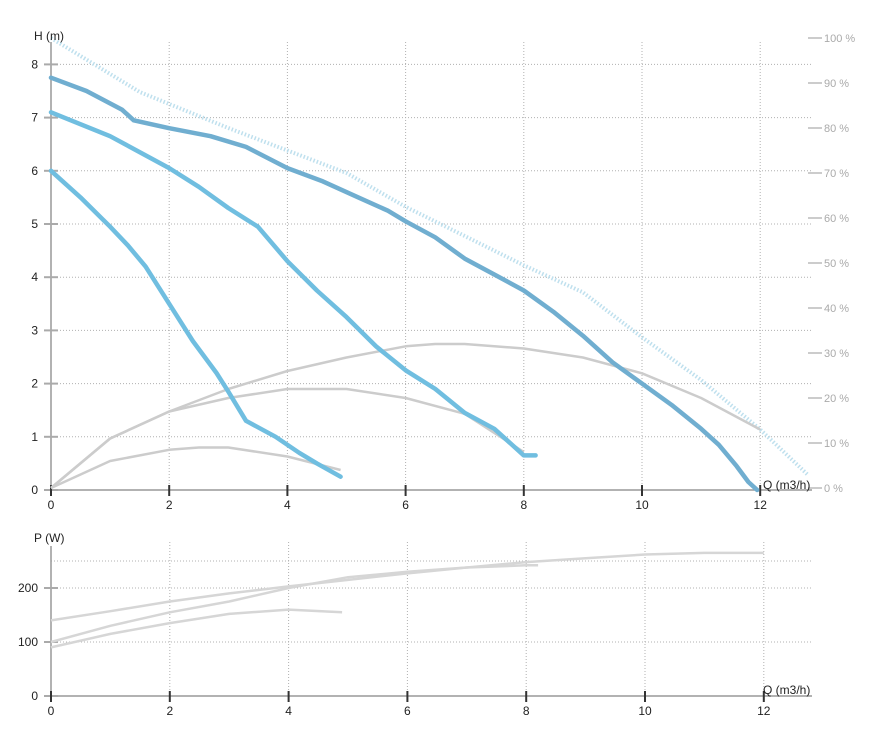  I want to click on efficiency-tick-label: 10 %, so click(836, 444).